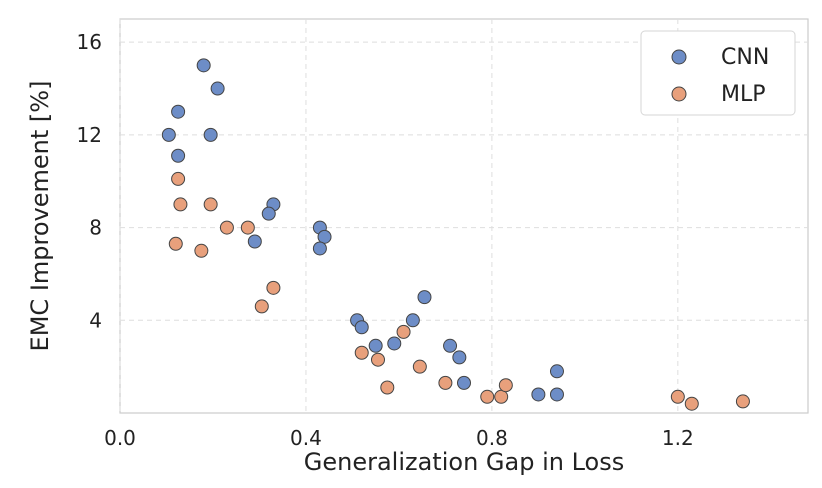  What do you see at coordinates (40, 216) in the screenshot?
I see `y-axis-label: EMC Improvement [%]` at bounding box center [40, 216].